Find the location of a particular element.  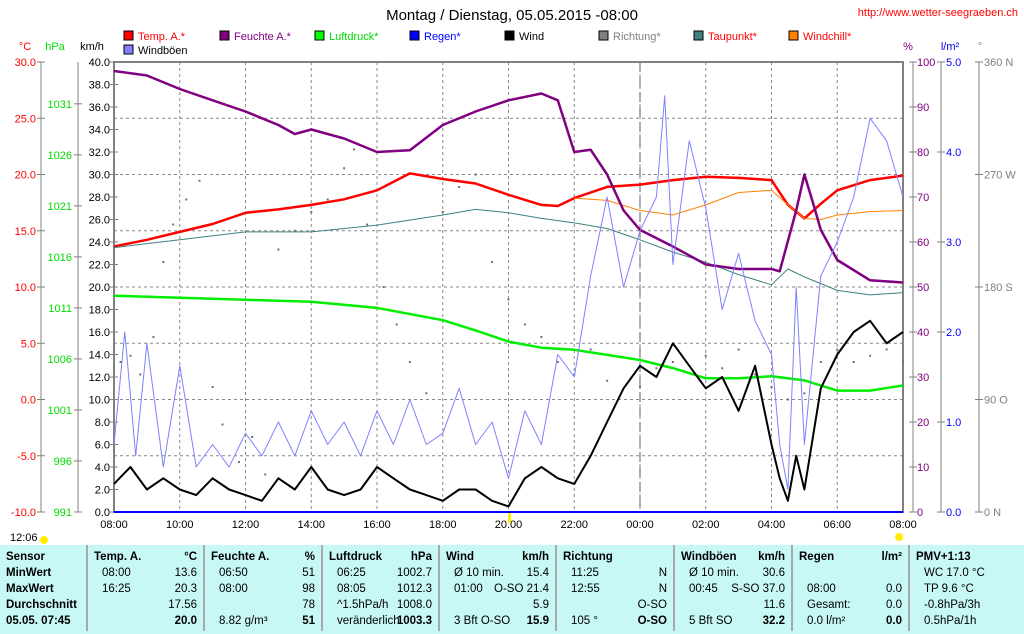

x-tick-label: 16:00 is located at coordinates (377, 525).